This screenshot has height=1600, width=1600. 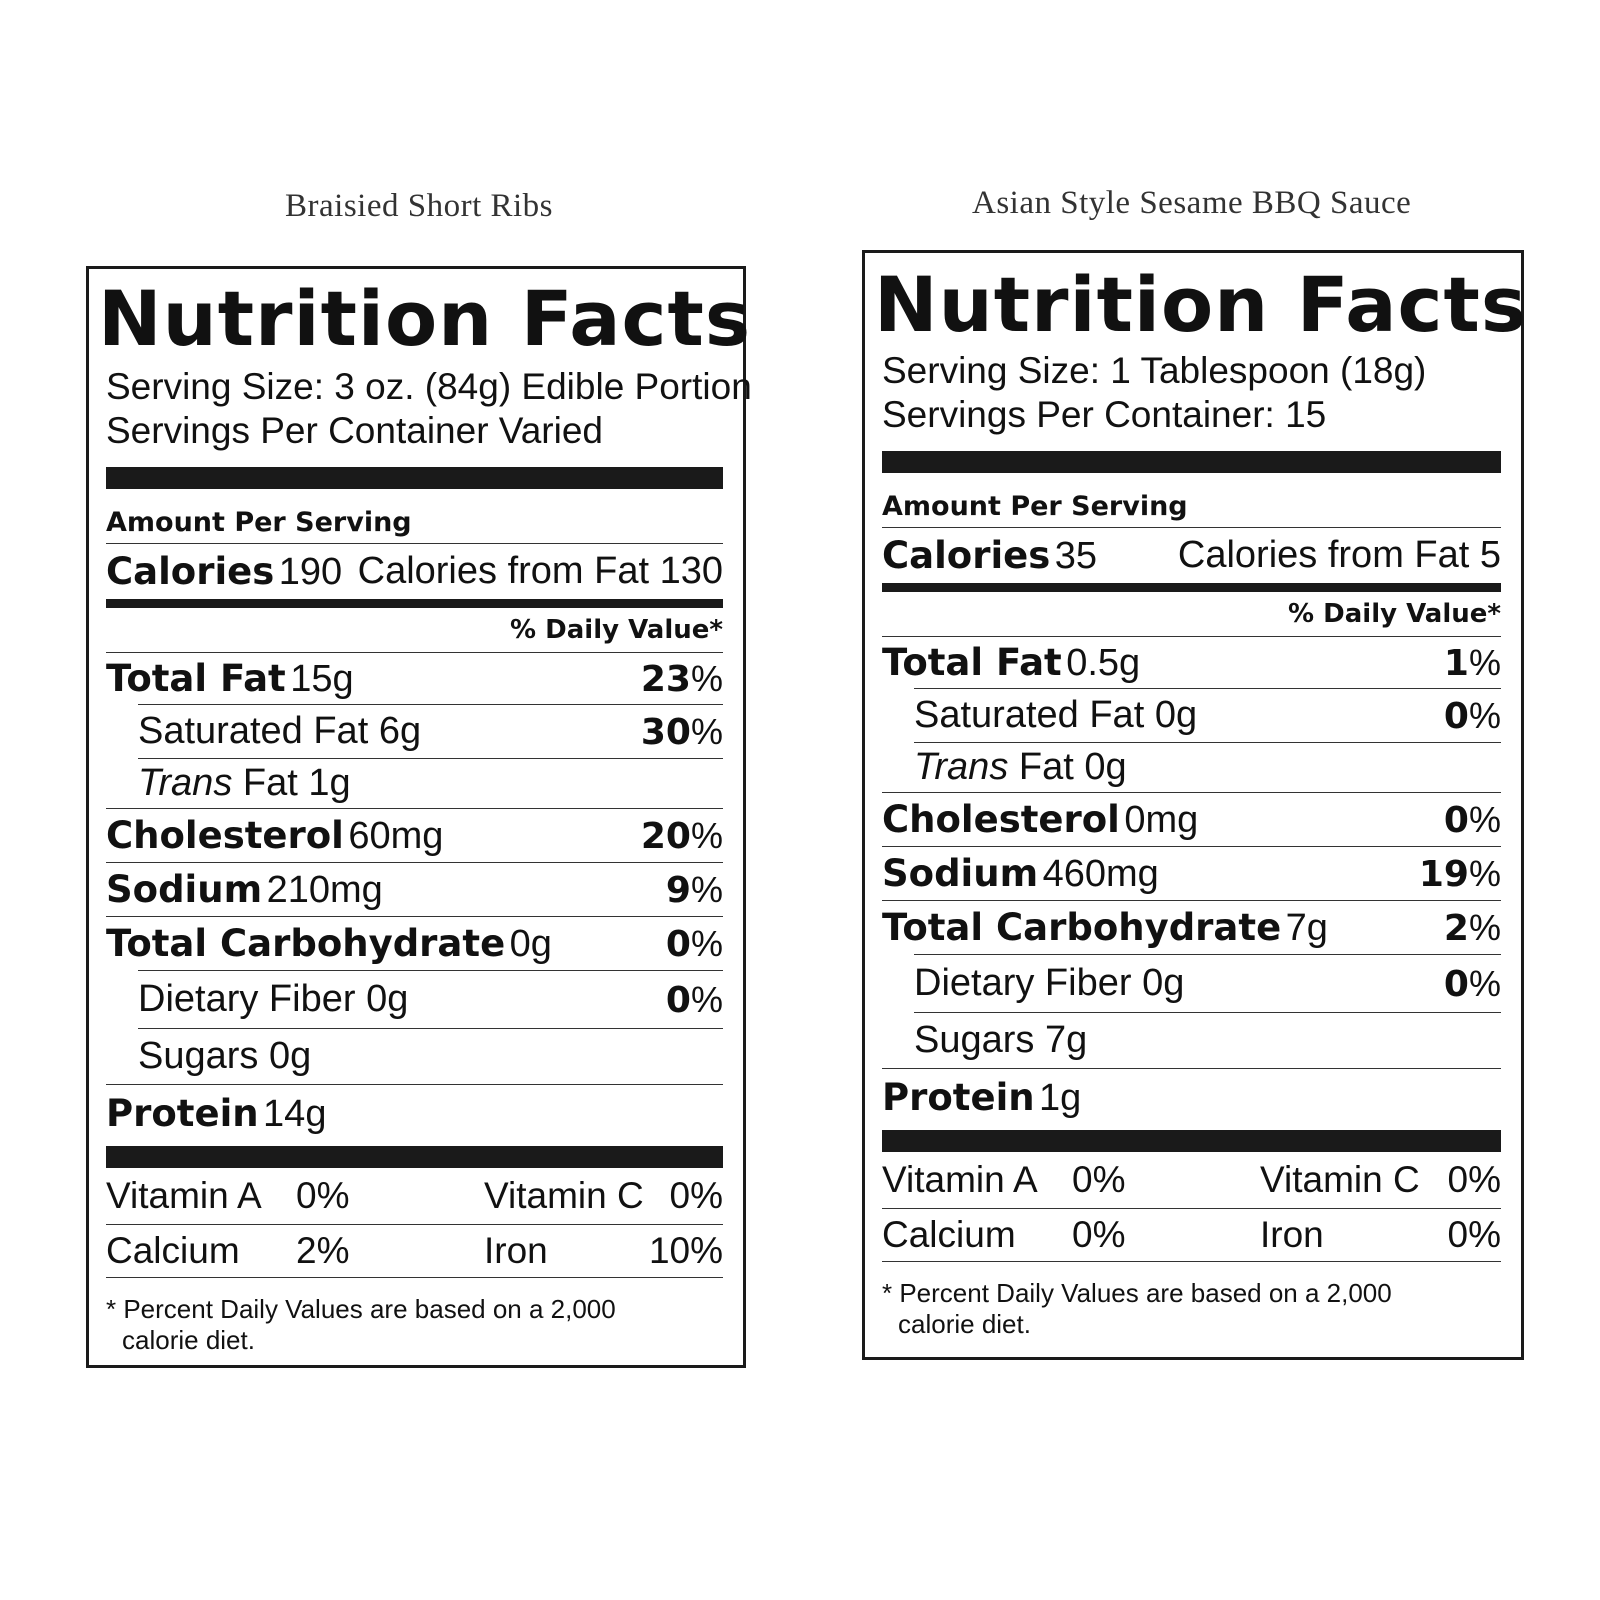 I want to click on calories-label: Calories, so click(x=966, y=555).